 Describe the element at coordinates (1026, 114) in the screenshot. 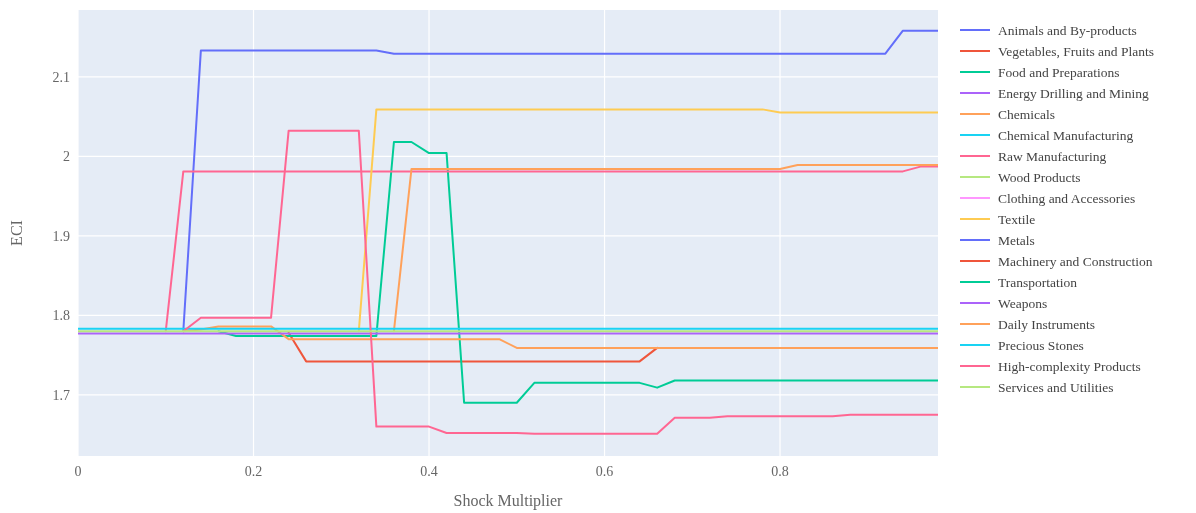

I see `legend-label: Chemicals` at that location.